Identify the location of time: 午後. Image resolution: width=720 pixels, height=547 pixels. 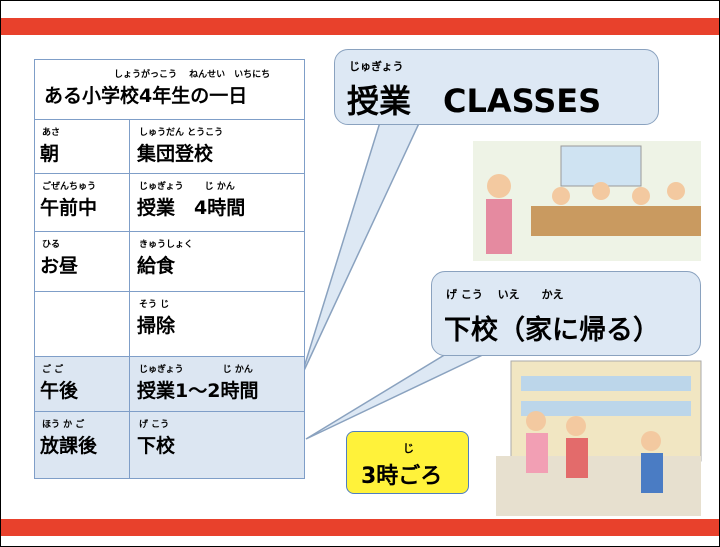
(59, 391).